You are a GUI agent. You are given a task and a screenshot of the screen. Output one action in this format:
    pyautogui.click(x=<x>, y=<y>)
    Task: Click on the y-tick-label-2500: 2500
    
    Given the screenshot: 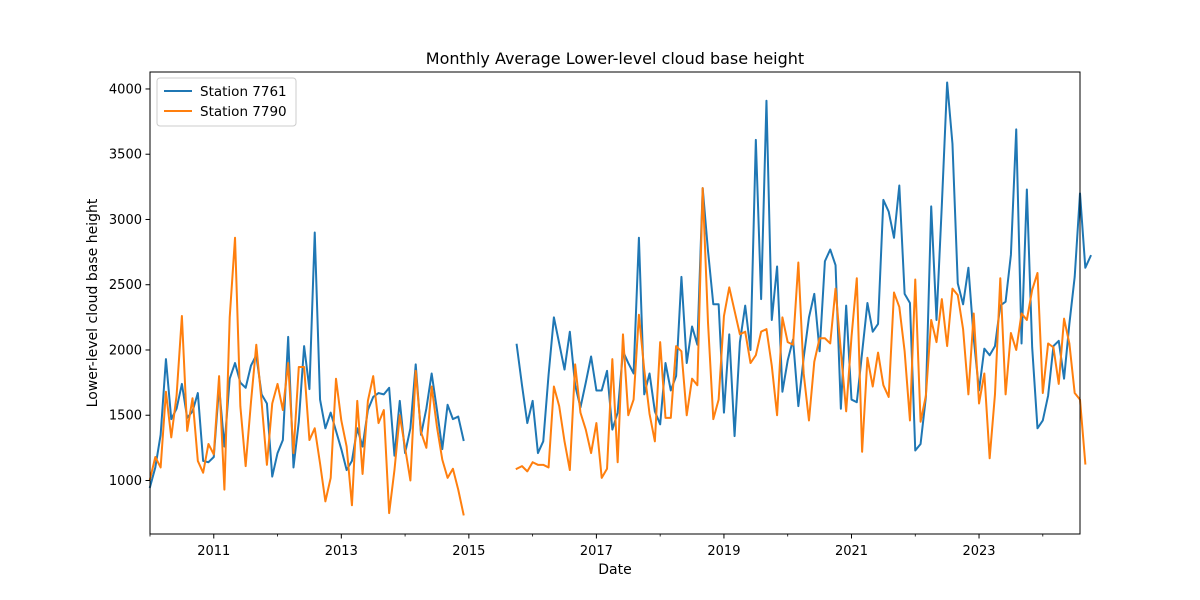 What is the action you would take?
    pyautogui.click(x=125, y=285)
    